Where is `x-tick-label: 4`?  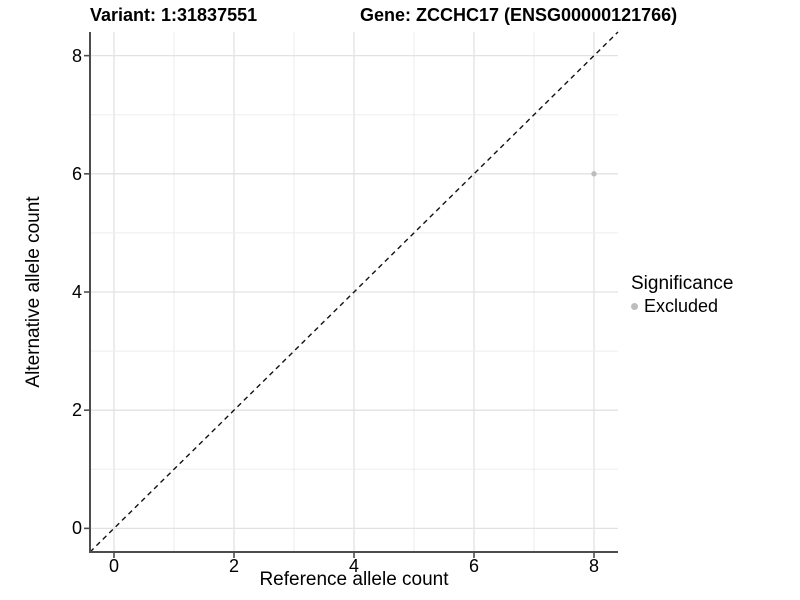
x-tick-label: 4 is located at coordinates (354, 566).